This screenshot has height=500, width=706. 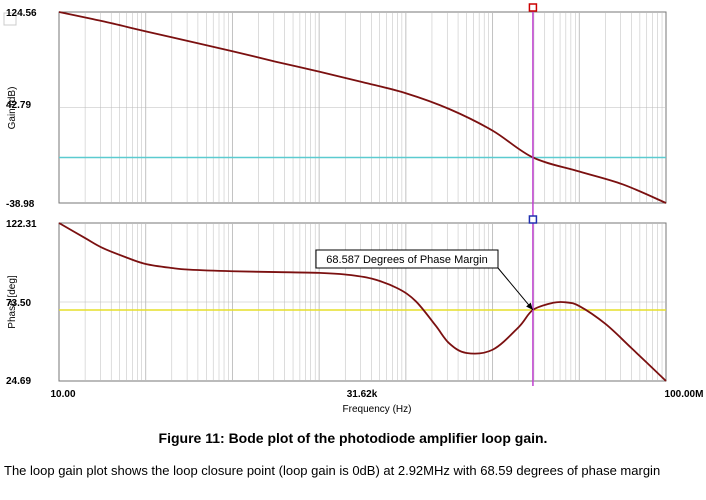 I want to click on x-axis-title: Frequency (Hz), so click(x=377, y=409).